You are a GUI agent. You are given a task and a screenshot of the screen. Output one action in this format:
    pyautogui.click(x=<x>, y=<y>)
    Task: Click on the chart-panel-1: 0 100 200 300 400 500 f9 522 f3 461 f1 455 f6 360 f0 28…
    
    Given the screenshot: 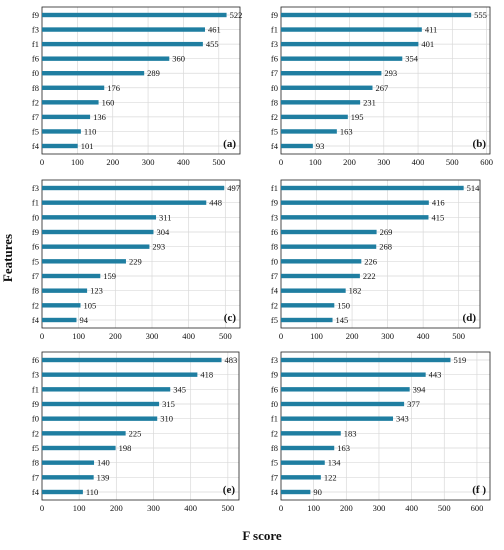 What is the action you would take?
    pyautogui.click(x=137, y=86)
    